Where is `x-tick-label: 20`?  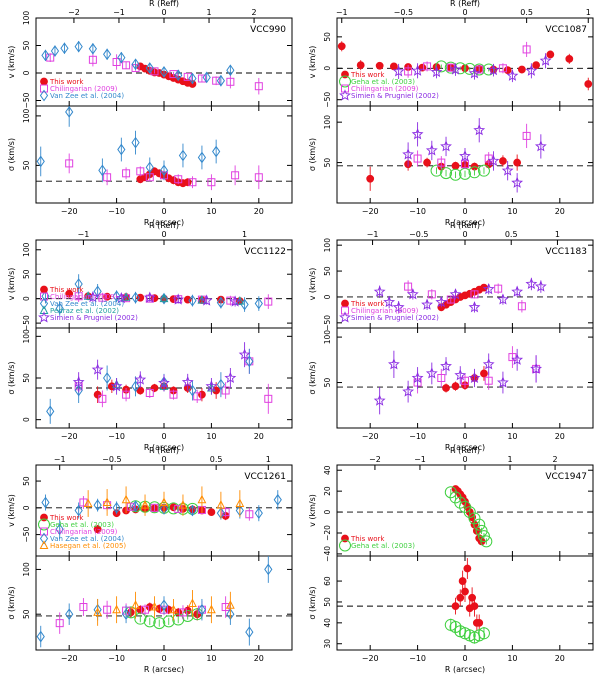 x-tick-label: 20 is located at coordinates (560, 658).